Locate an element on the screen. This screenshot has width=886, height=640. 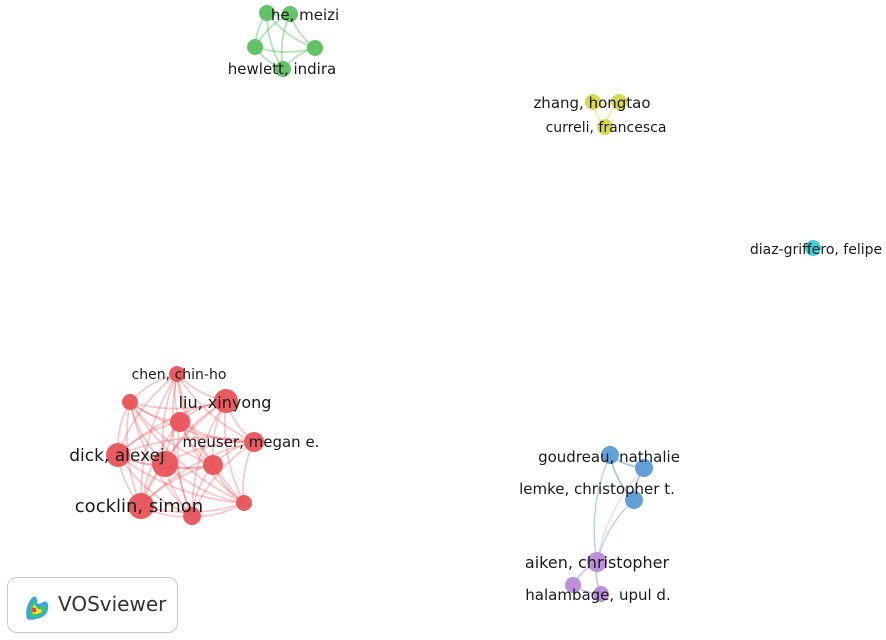
node-p1 is located at coordinates (597, 562).